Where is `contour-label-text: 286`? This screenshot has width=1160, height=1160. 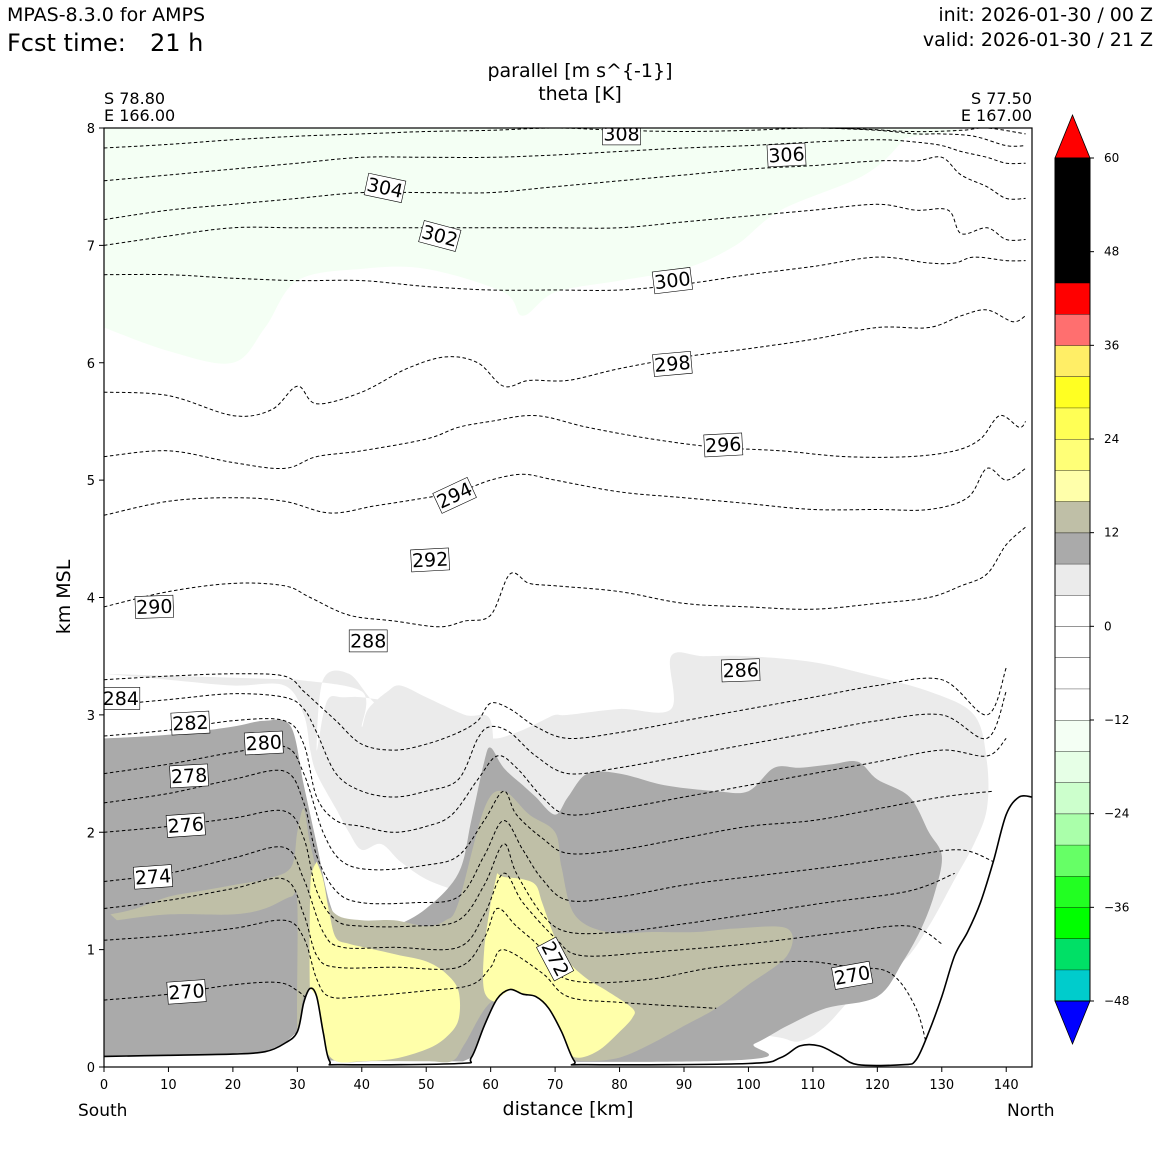 contour-label-text: 286 is located at coordinates (740, 670).